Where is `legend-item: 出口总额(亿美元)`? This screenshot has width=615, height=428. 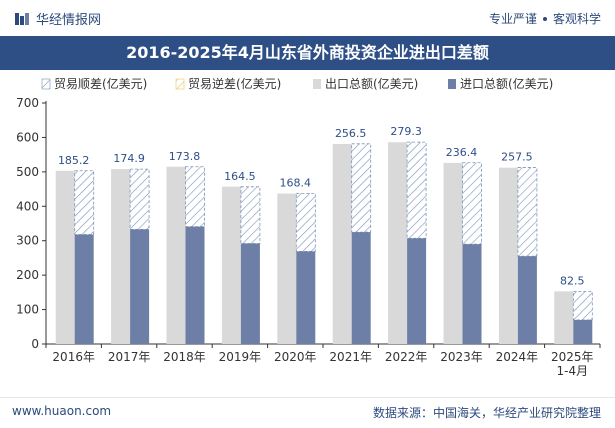
legend-item: 出口总额(亿美元) is located at coordinates (365, 83).